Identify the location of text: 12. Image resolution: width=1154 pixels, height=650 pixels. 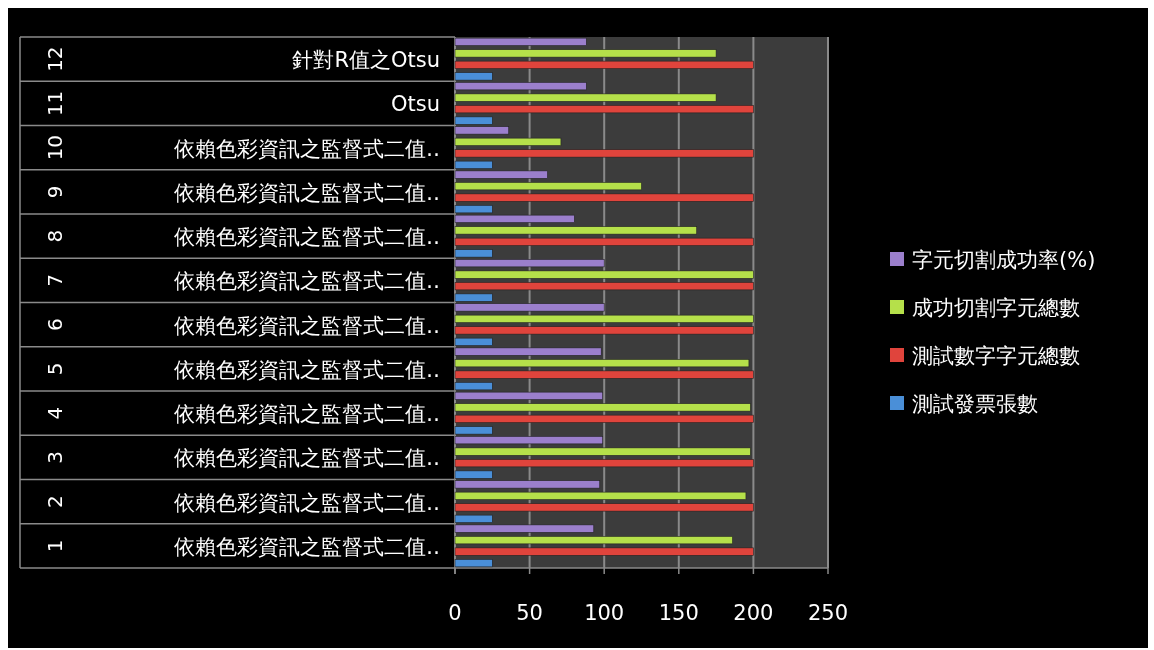
(55, 59).